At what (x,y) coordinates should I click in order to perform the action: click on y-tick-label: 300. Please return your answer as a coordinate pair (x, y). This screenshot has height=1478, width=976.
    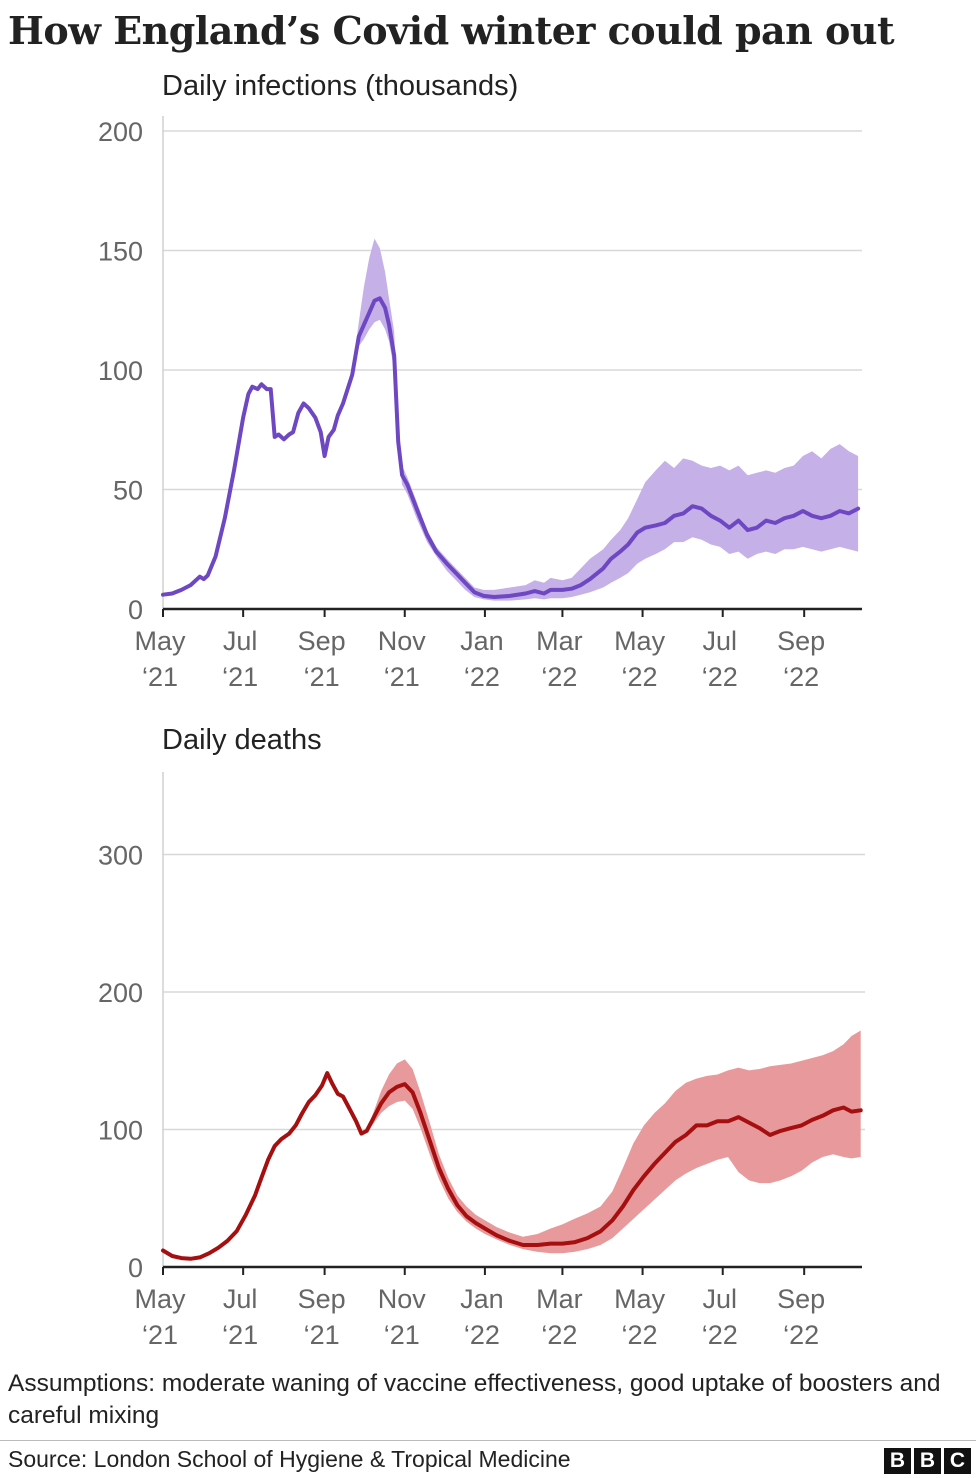
    Looking at the image, I should click on (120, 856).